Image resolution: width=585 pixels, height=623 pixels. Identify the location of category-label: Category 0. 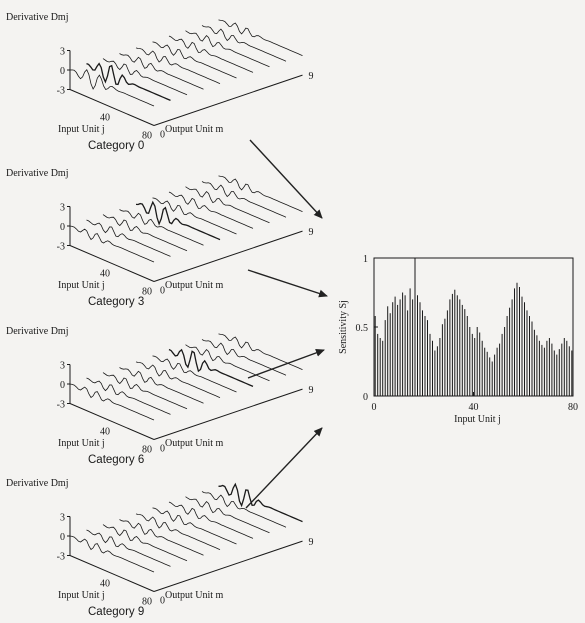
(116, 146).